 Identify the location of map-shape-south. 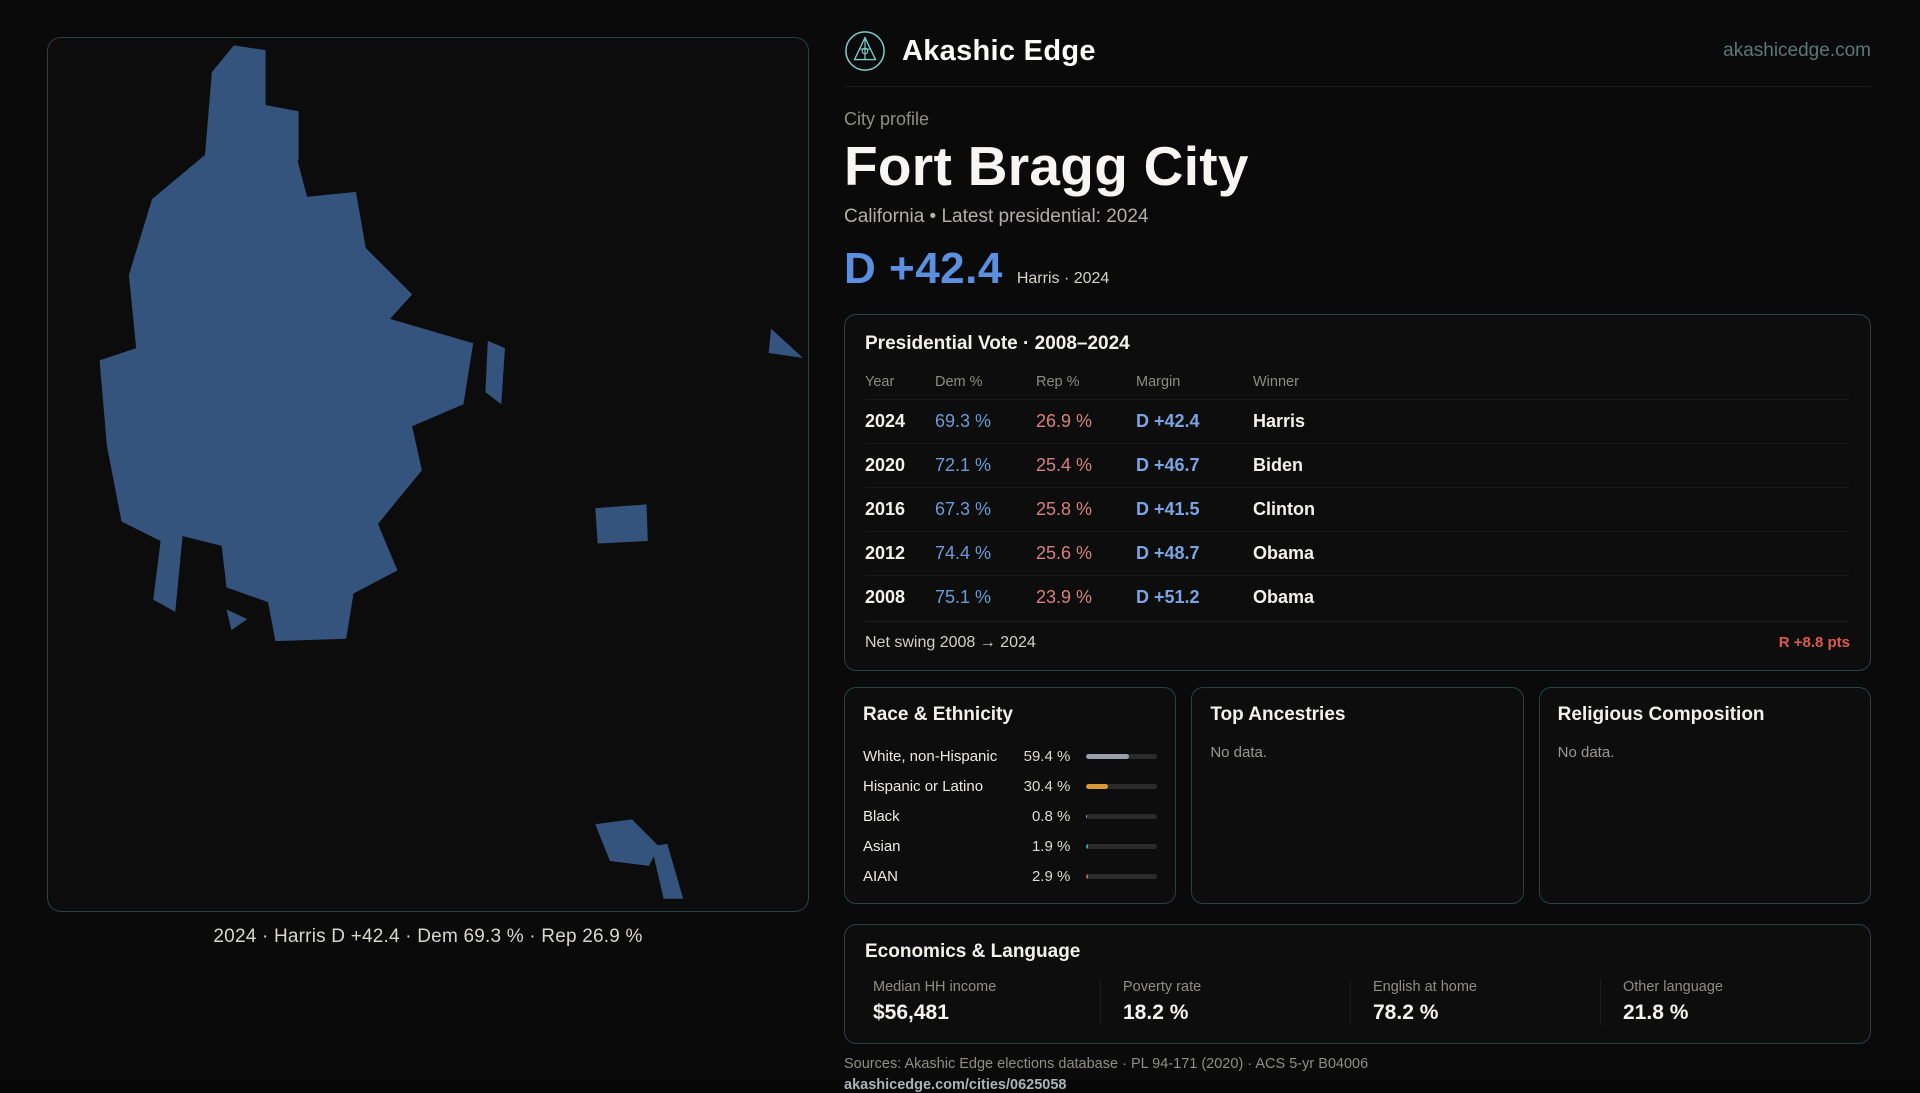
(627, 842).